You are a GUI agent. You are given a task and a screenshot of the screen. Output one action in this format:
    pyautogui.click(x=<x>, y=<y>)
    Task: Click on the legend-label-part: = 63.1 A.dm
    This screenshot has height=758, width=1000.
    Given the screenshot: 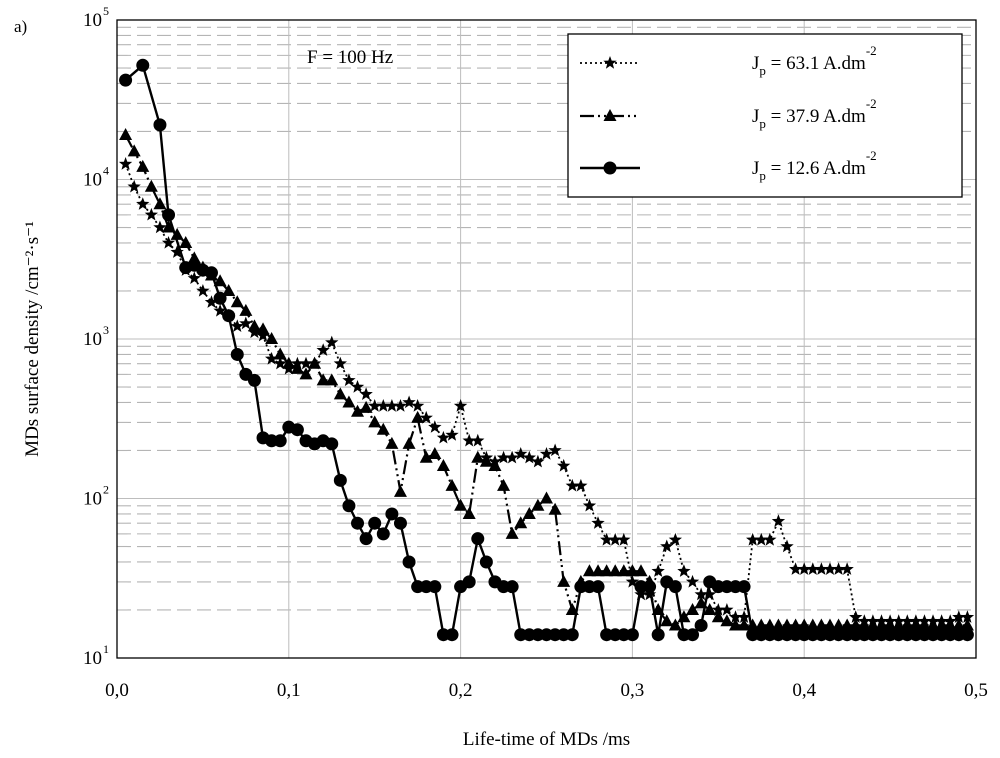 What is the action you would take?
    pyautogui.click(x=816, y=63)
    